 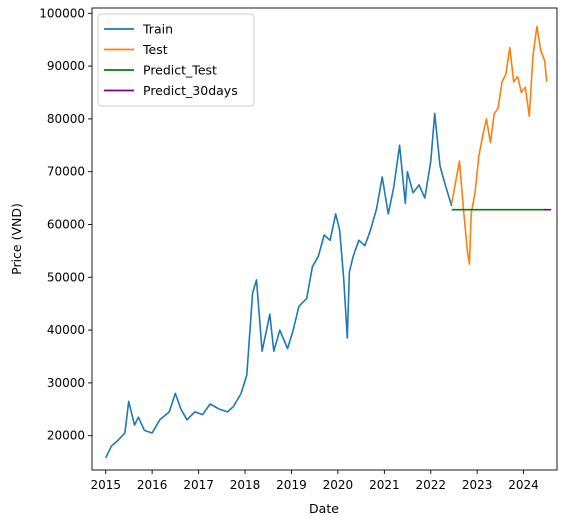 I want to click on y-tick-label: 100000, so click(x=62, y=13).